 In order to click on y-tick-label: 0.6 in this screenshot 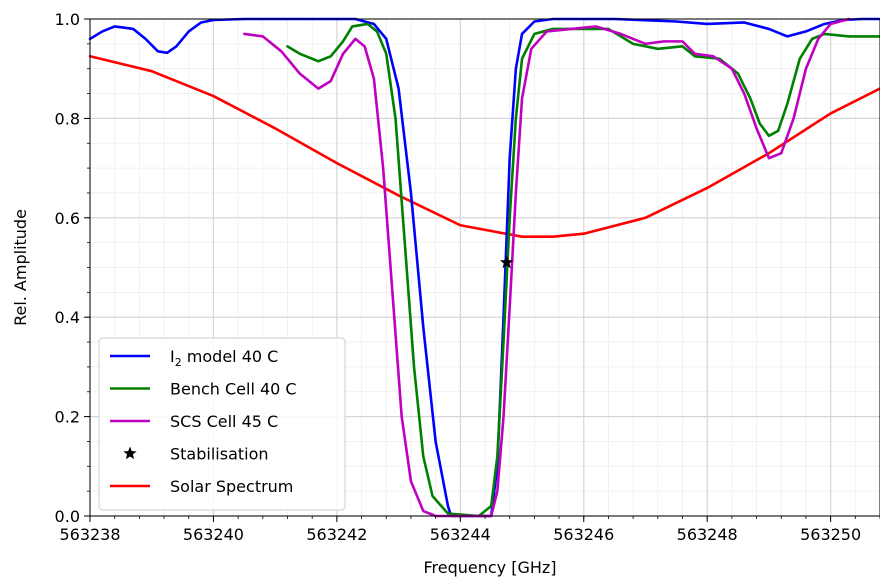, I will do `click(67, 218)`.